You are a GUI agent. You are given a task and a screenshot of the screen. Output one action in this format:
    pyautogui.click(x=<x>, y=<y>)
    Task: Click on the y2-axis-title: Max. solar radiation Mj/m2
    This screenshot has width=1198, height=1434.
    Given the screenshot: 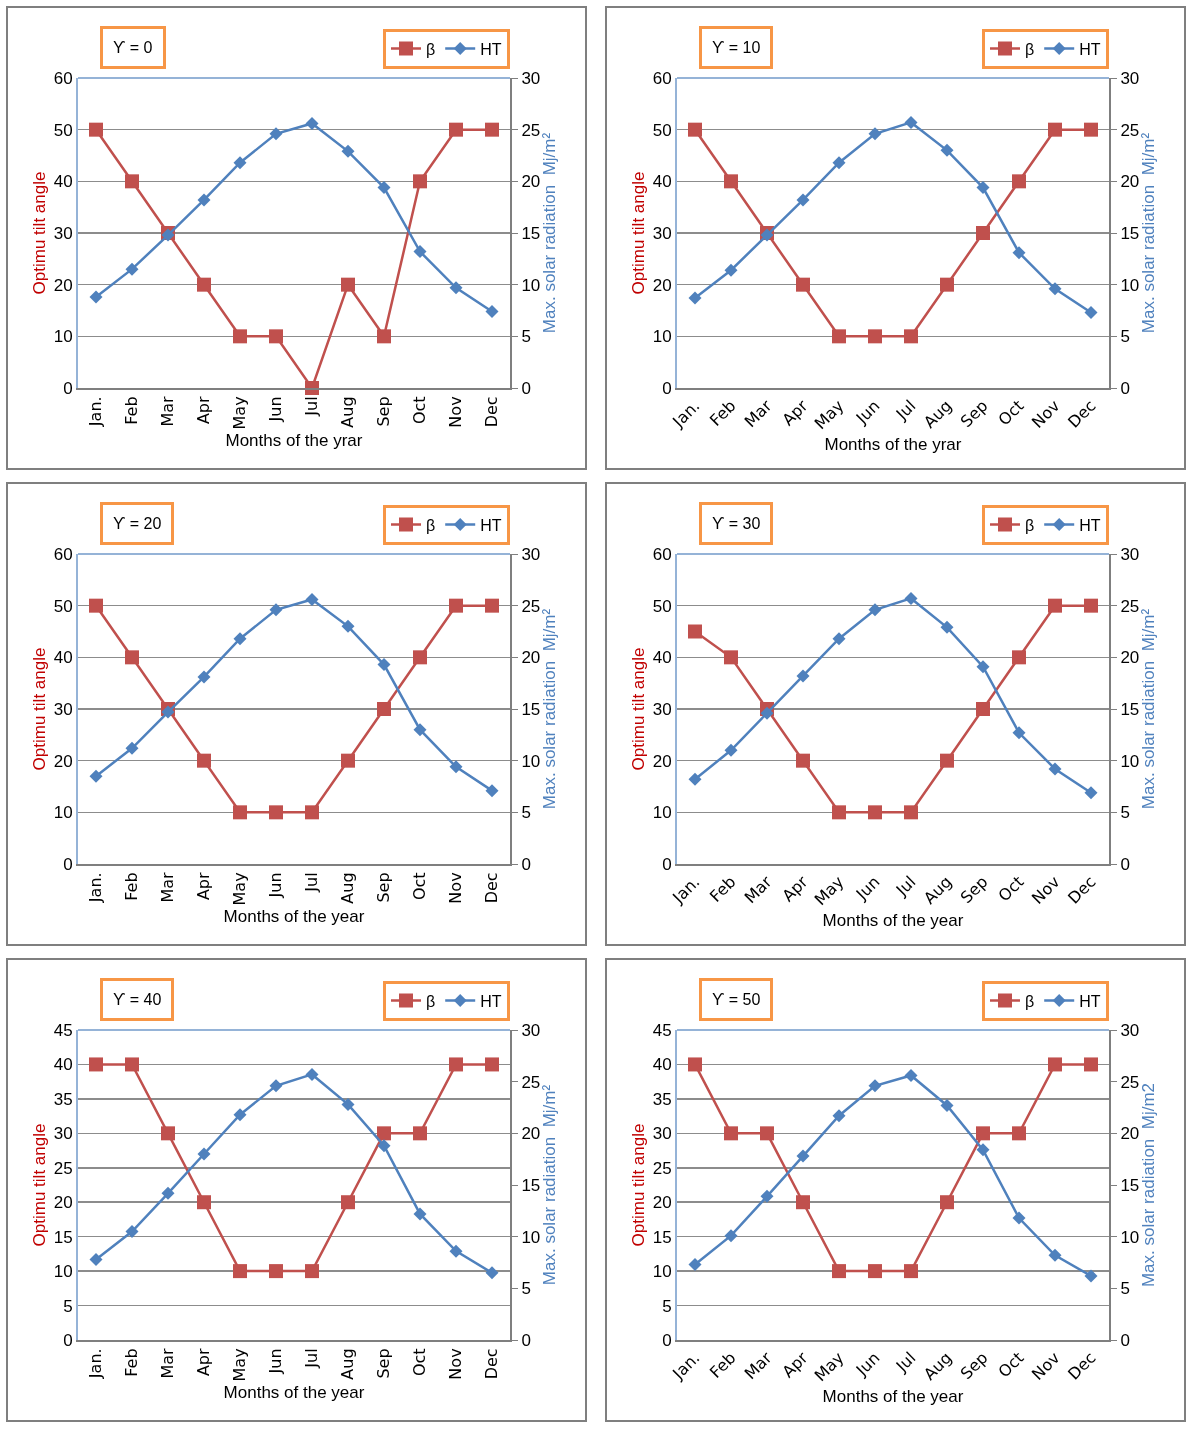 What is the action you would take?
    pyautogui.click(x=1149, y=1185)
    